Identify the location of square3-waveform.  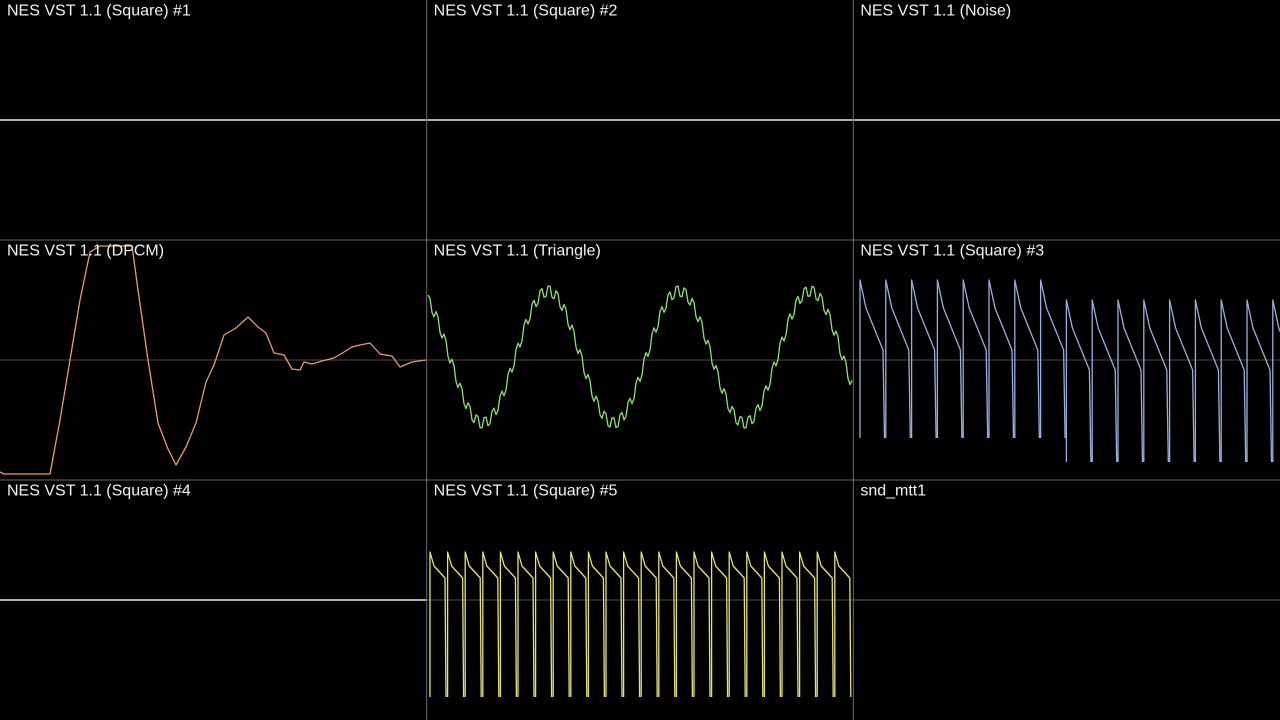
(1069, 371).